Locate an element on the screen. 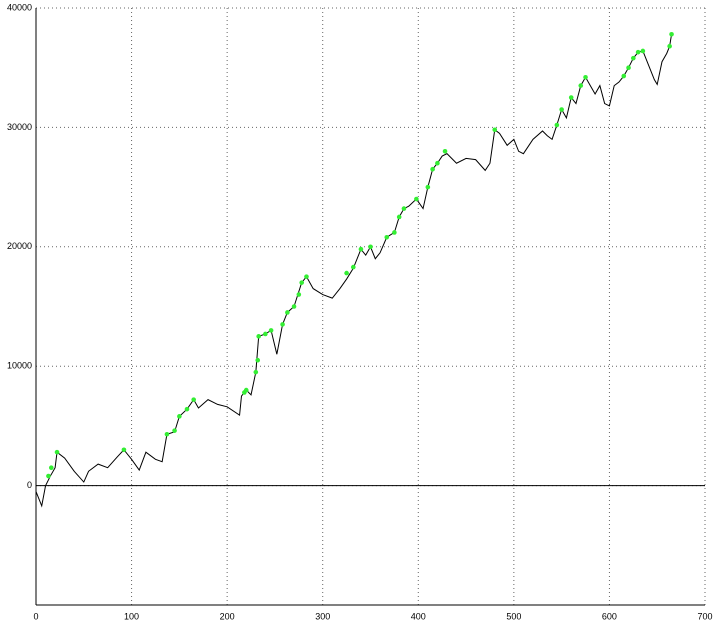  y-tick-label: 40000 is located at coordinates (19, 7).